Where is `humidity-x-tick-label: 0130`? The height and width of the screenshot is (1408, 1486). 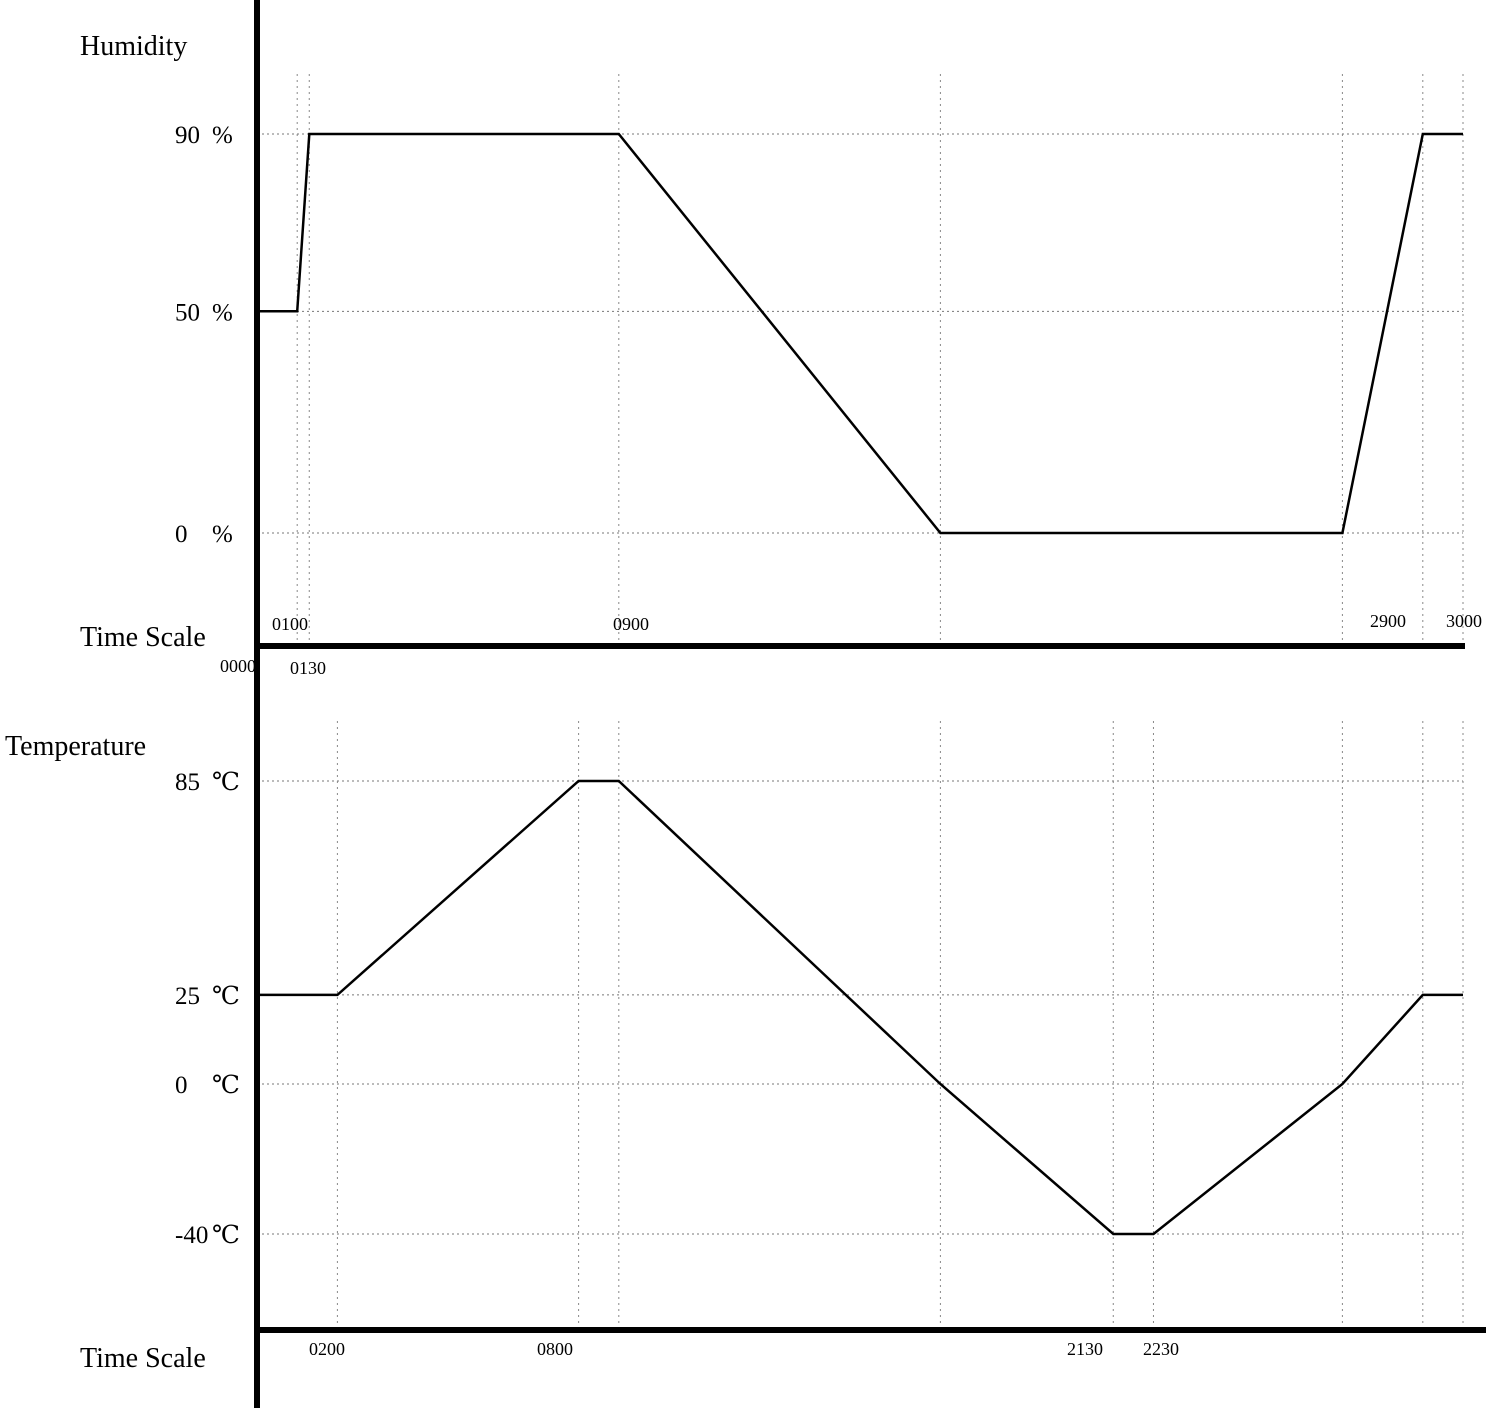 humidity-x-tick-label: 0130 is located at coordinates (308, 668).